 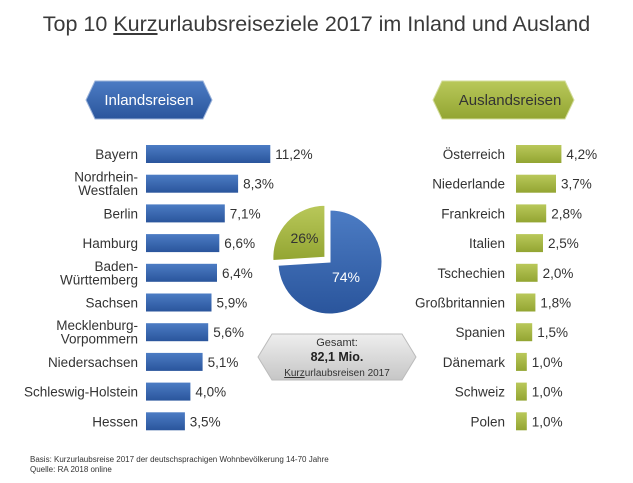 I want to click on inland-value-label: 8,3%, so click(x=258, y=184).